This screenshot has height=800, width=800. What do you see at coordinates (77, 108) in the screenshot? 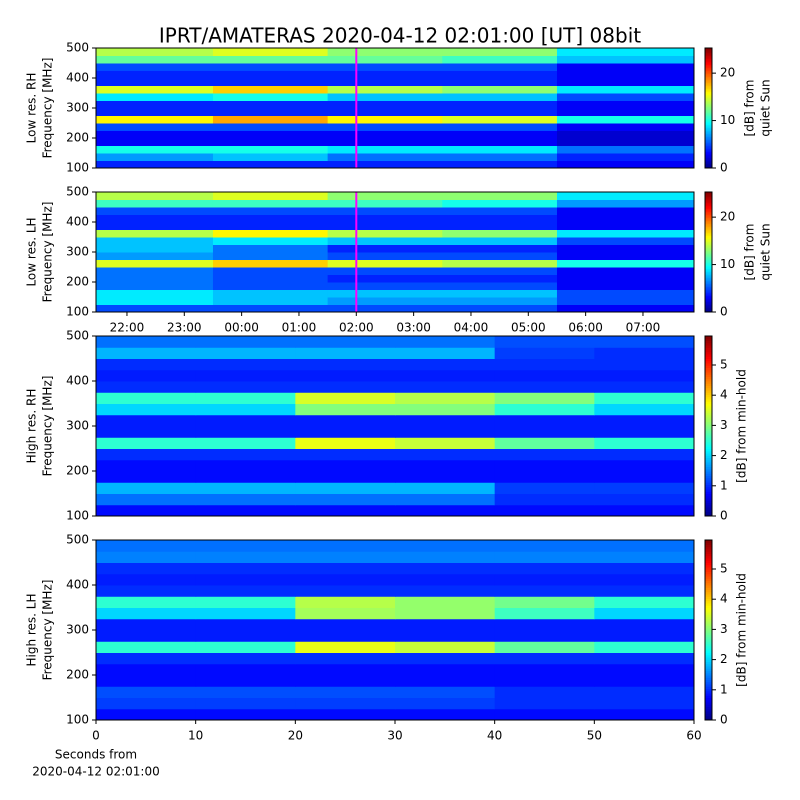
I see `y-tick-label: 300` at bounding box center [77, 108].